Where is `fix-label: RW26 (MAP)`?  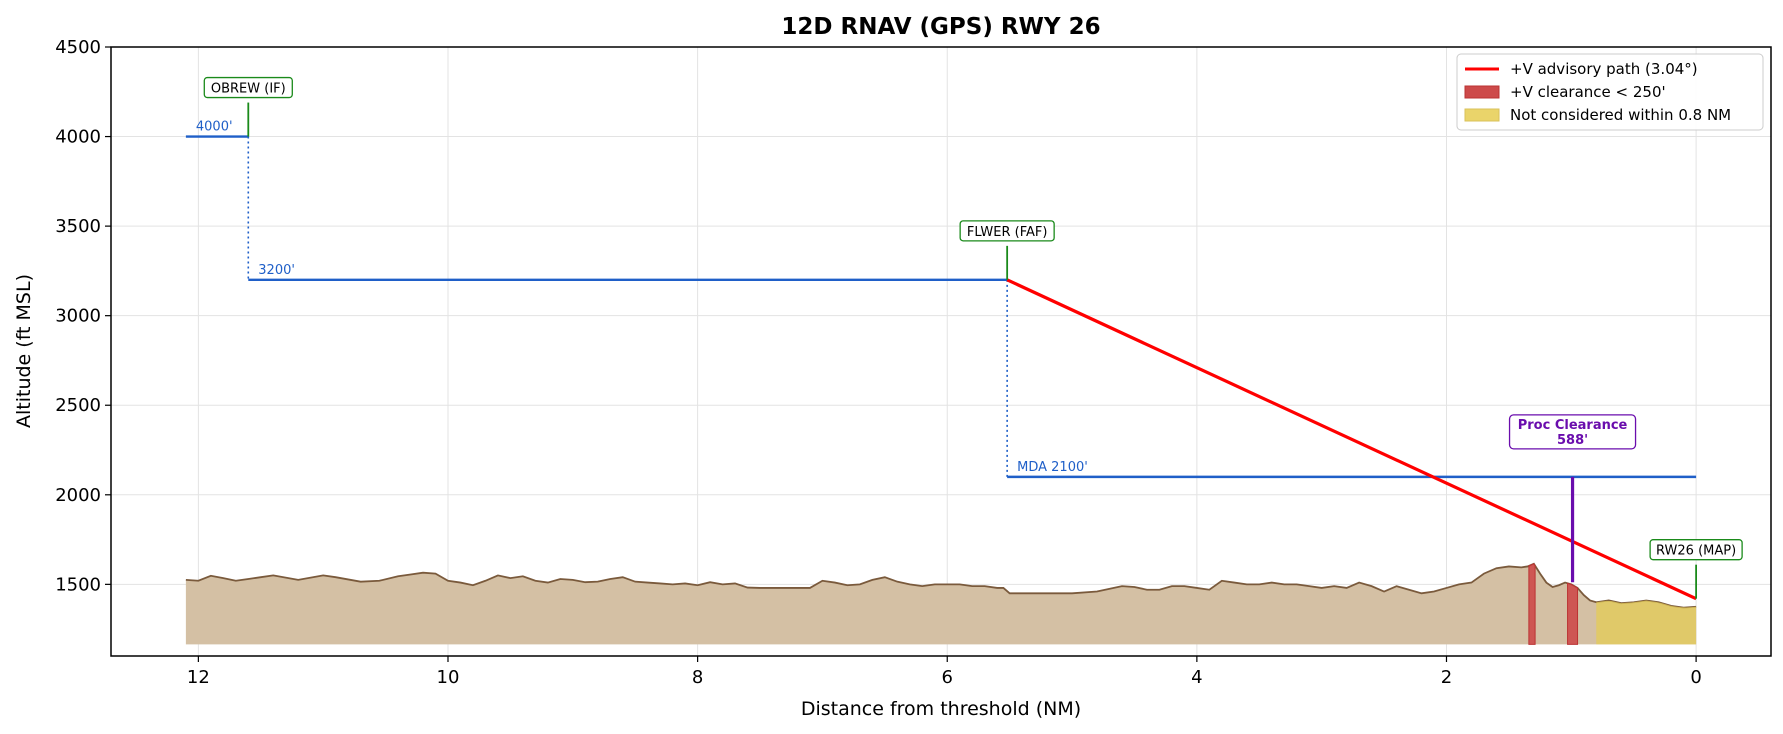 fix-label: RW26 (MAP) is located at coordinates (1696, 551).